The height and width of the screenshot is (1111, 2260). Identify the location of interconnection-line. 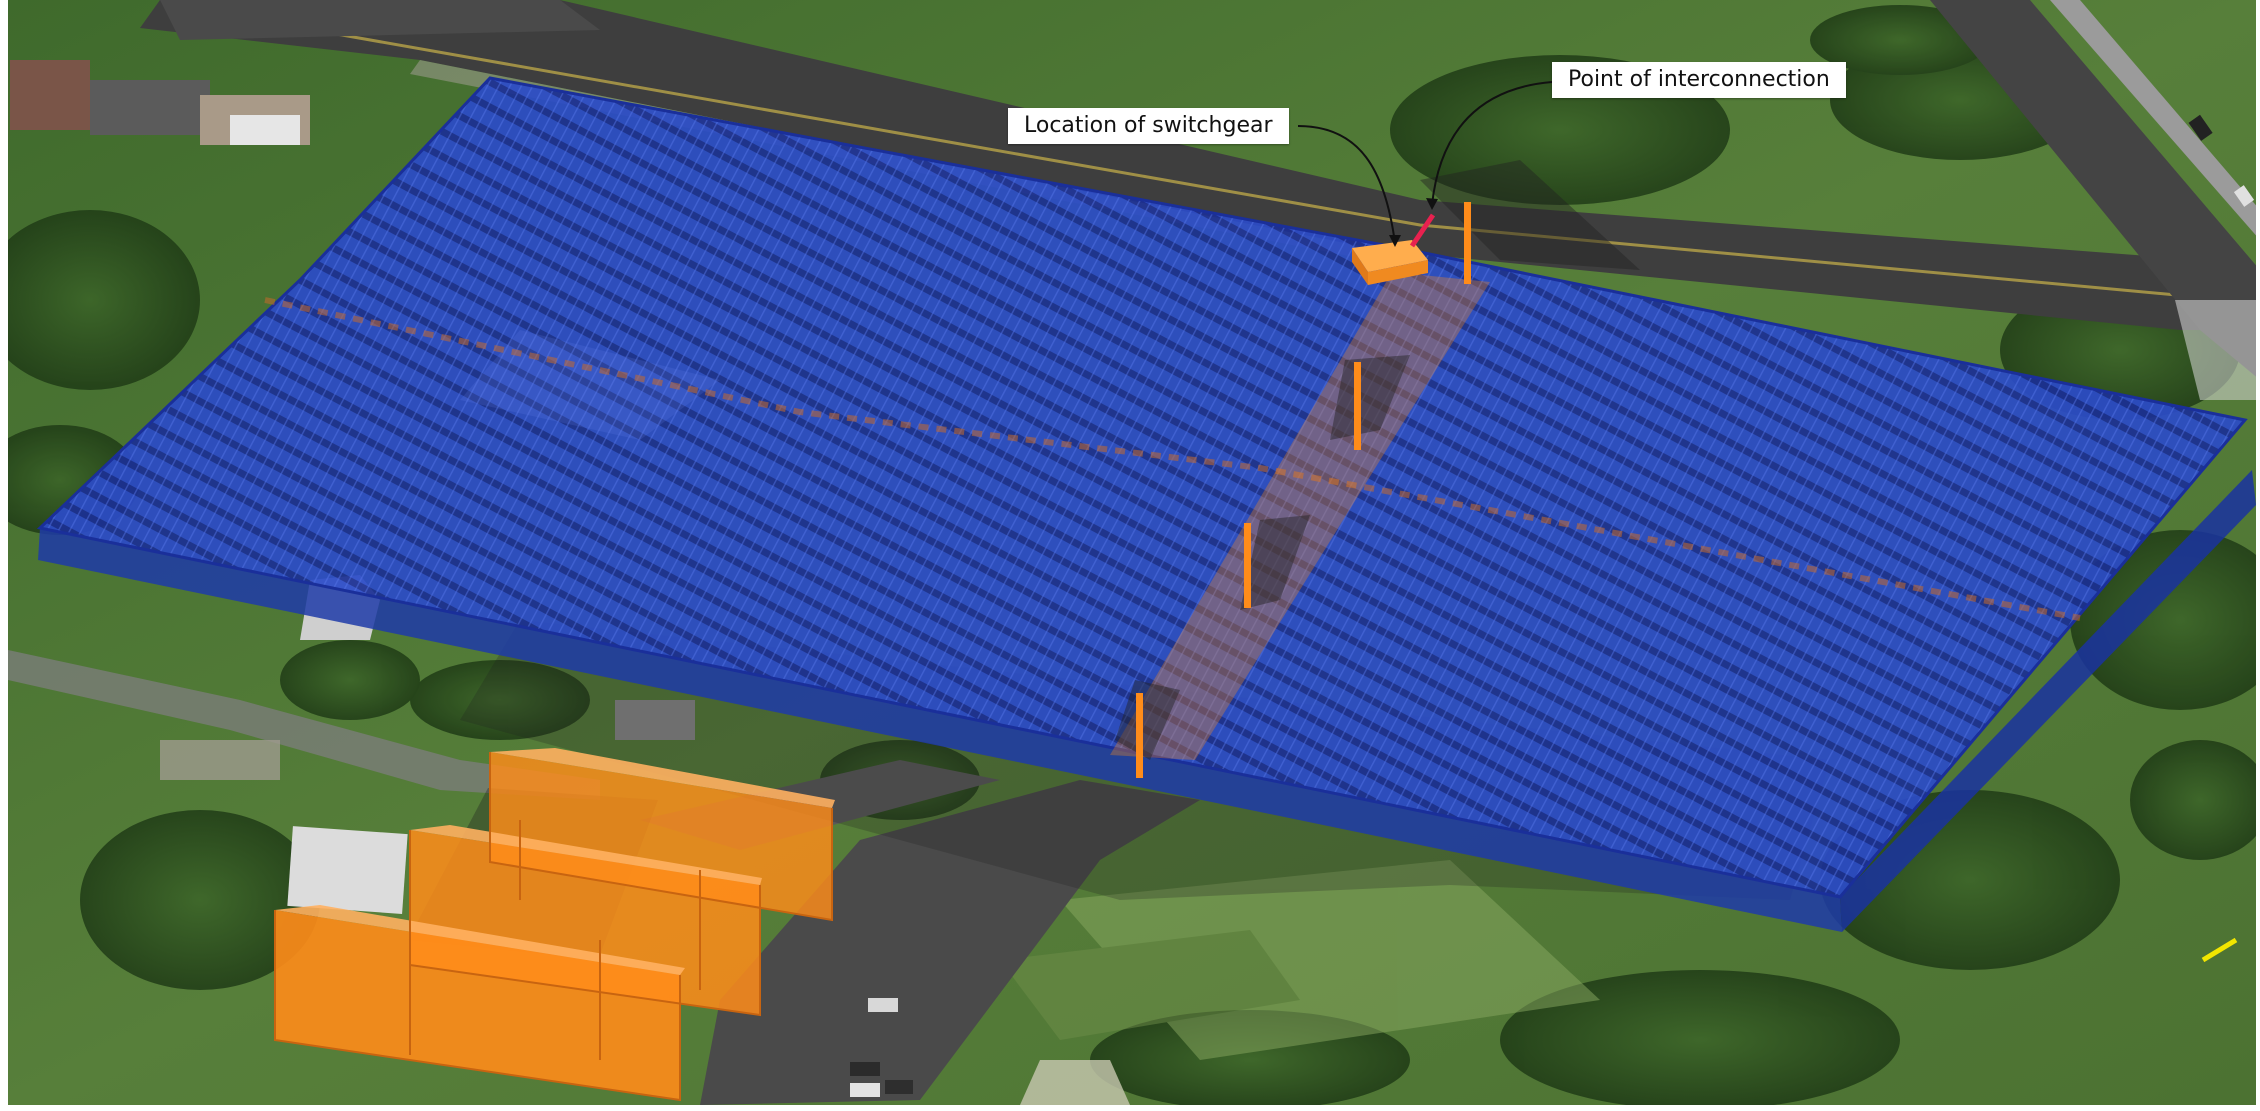
(1422, 230).